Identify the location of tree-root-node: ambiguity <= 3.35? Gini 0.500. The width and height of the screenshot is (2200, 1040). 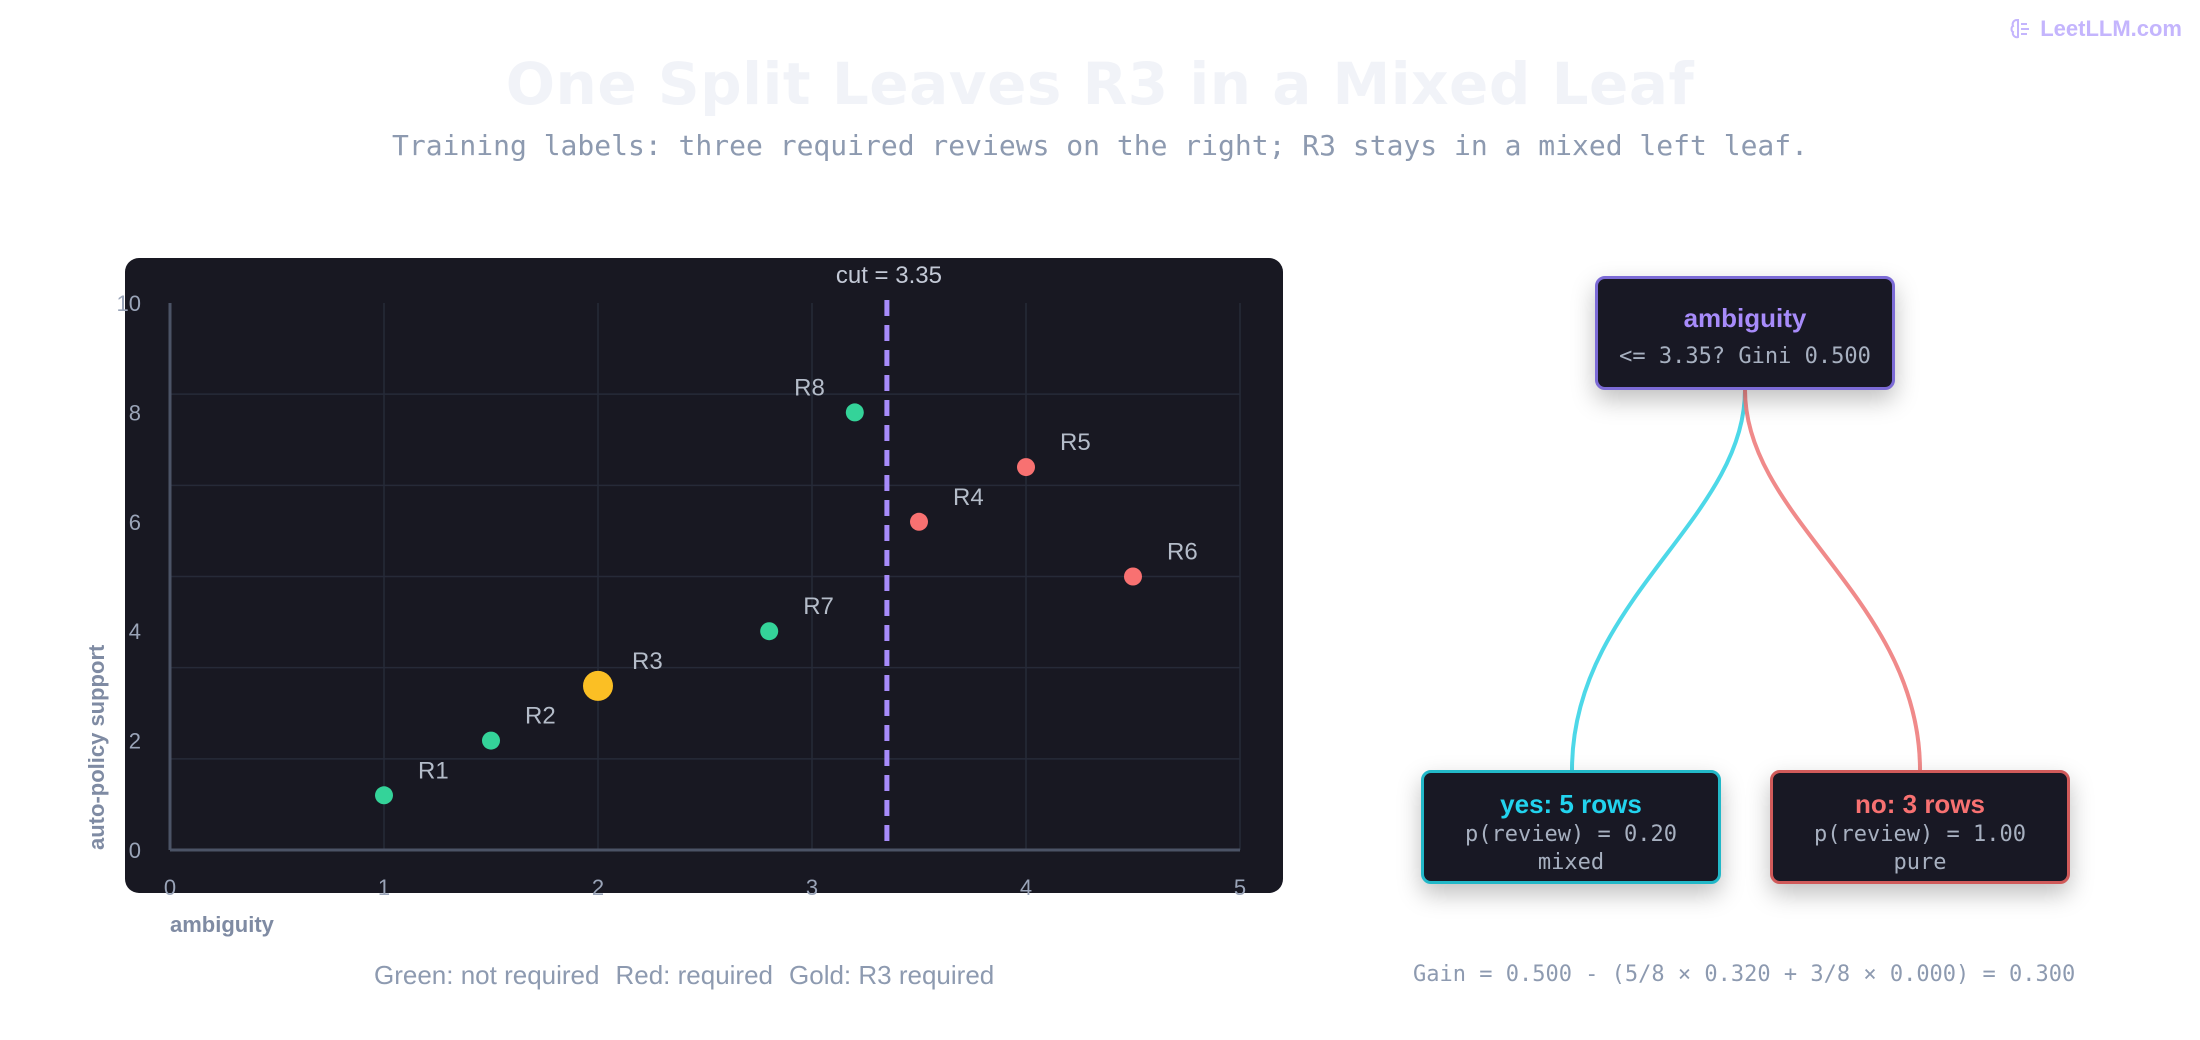
(1745, 333).